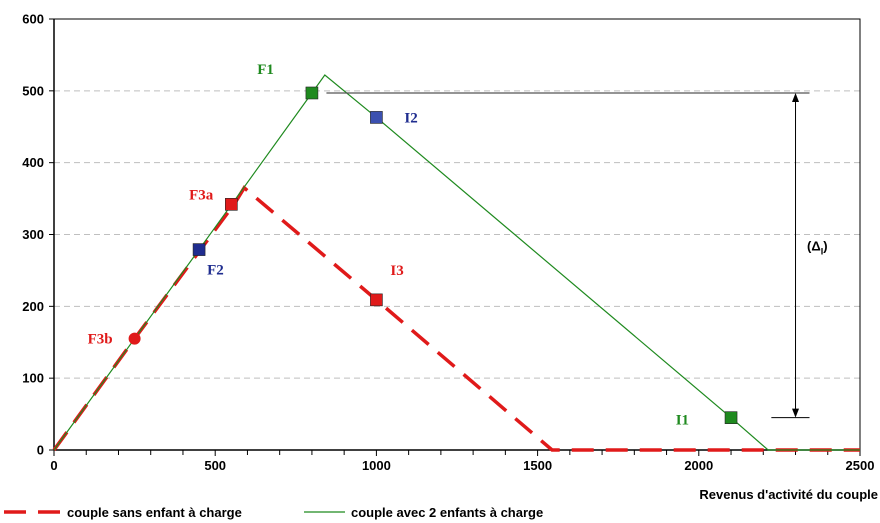 The height and width of the screenshot is (523, 880). I want to click on marker-f1, so click(312, 93).